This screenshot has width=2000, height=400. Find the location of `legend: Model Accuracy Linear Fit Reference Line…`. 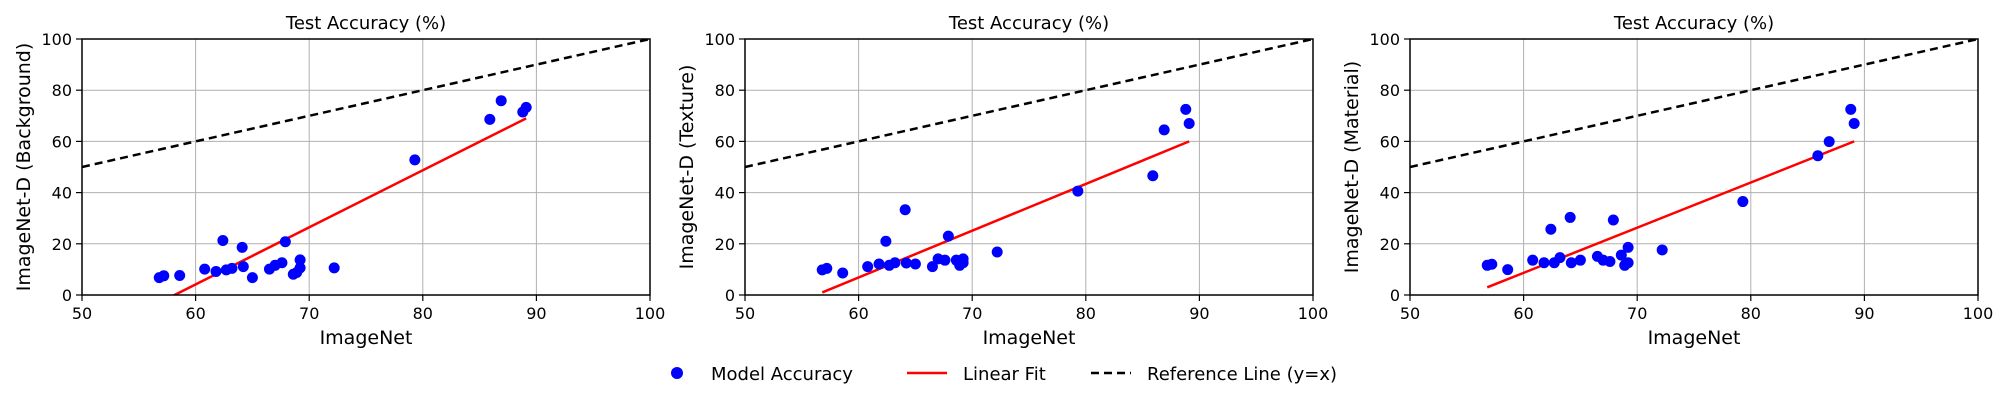

legend: Model Accuracy Linear Fit Reference Line… is located at coordinates (1004, 374).